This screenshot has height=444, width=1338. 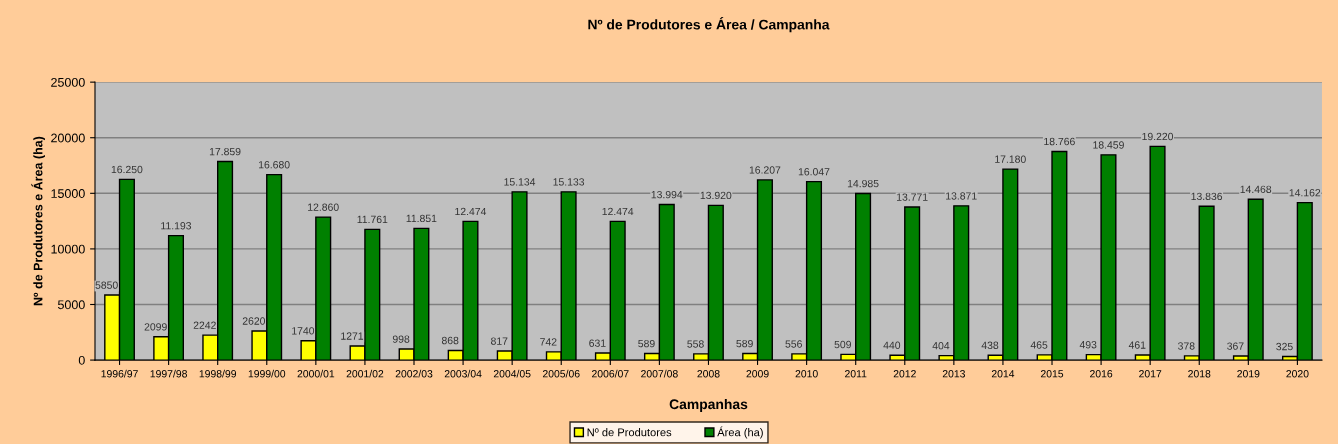 What do you see at coordinates (365, 373) in the screenshot?
I see `x-tick-label: 2001/02` at bounding box center [365, 373].